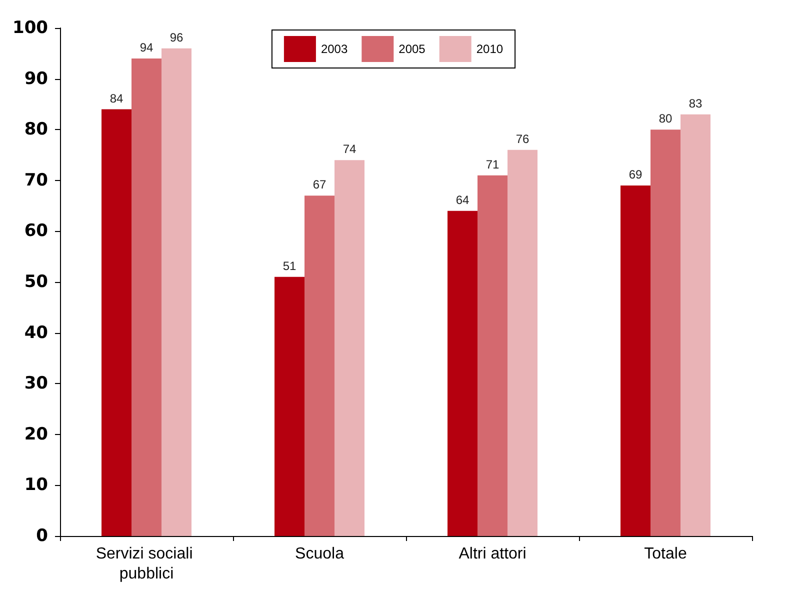  Describe the element at coordinates (334, 49) in the screenshot. I see `legend-label: 2003` at that location.